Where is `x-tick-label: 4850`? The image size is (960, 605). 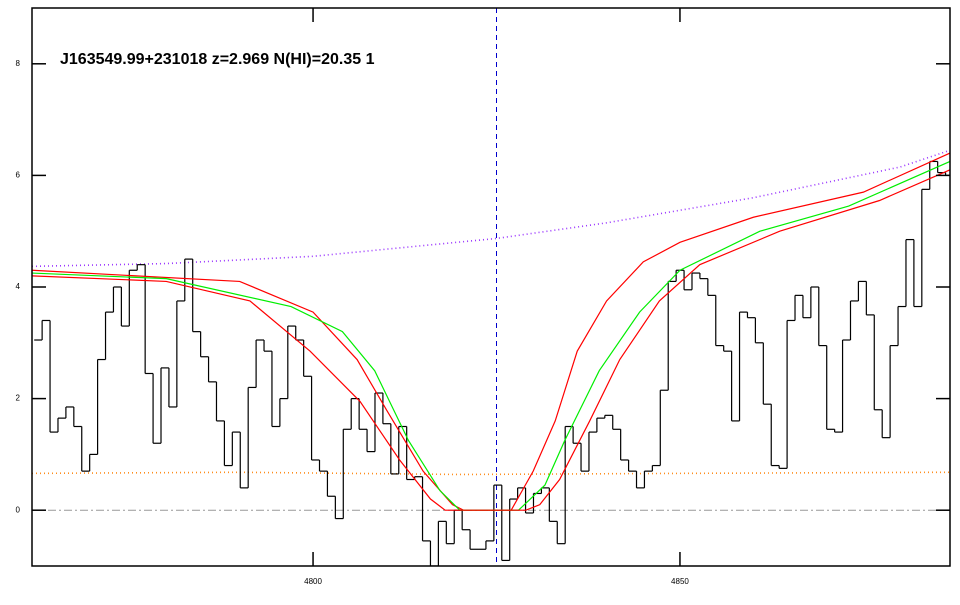
x-tick-label: 4850 is located at coordinates (680, 581).